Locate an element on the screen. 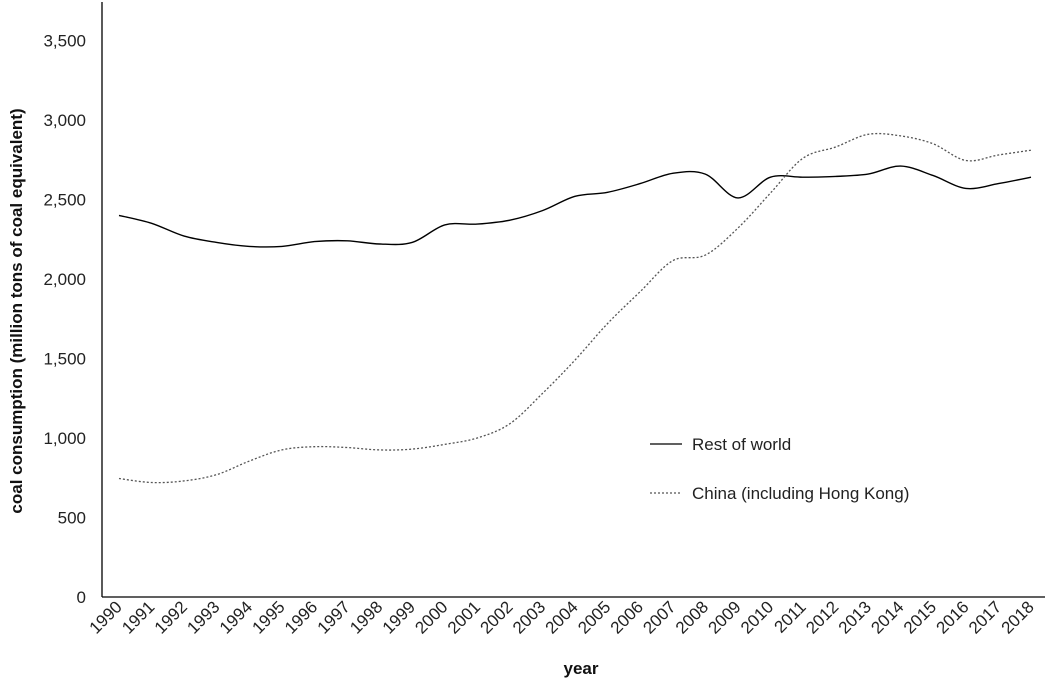  x-tick-label: 2004 is located at coordinates (562, 617).